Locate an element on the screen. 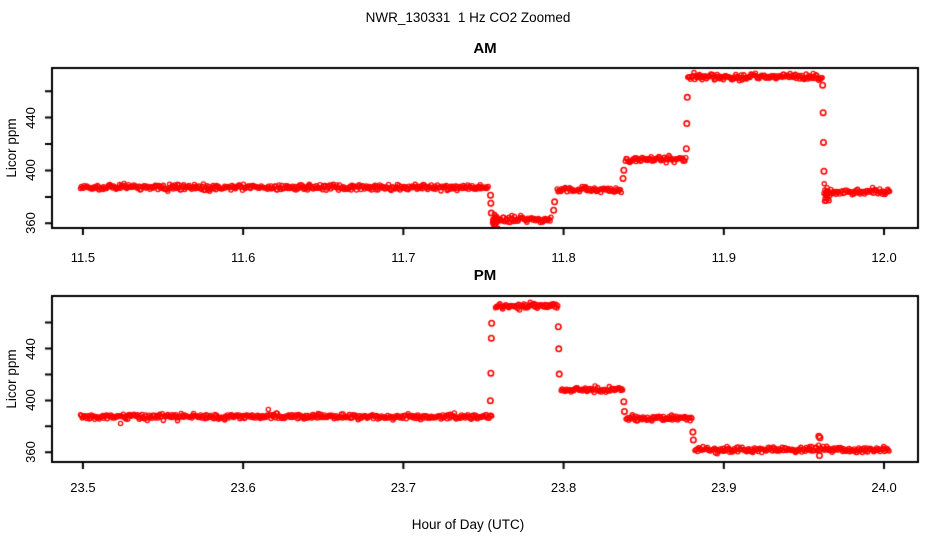 The height and width of the screenshot is (540, 936). x-tick-label: 11.6 is located at coordinates (243, 257).